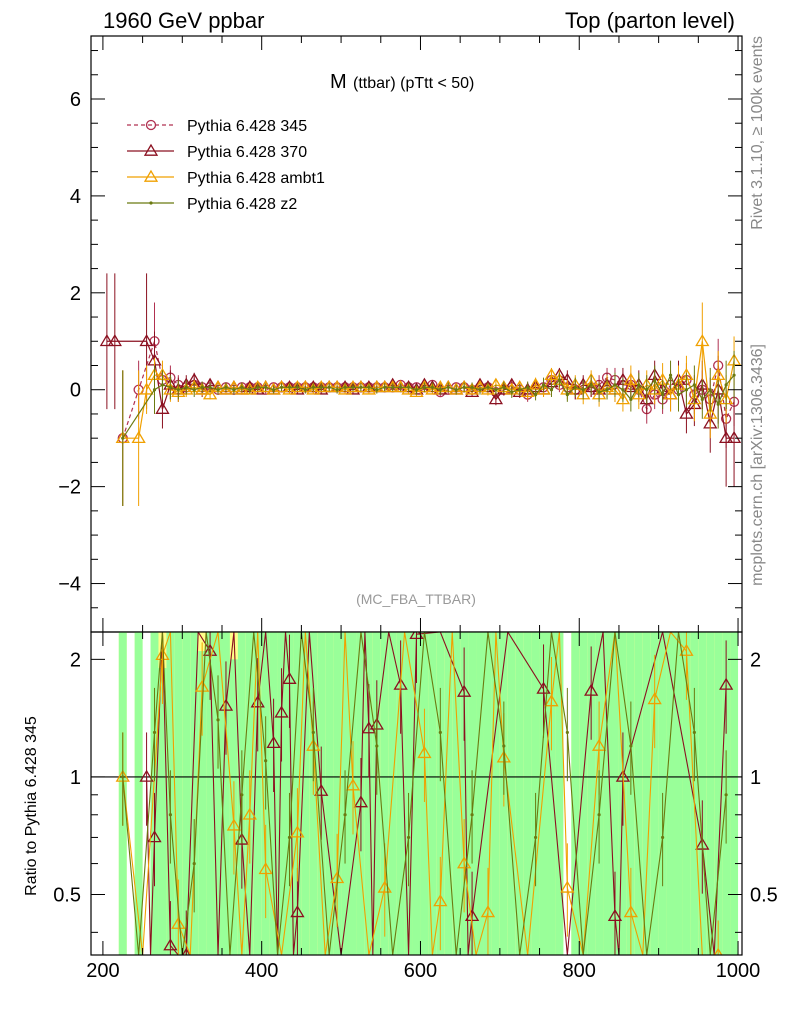  What do you see at coordinates (75, 294) in the screenshot?
I see `y-tick-label: 2` at bounding box center [75, 294].